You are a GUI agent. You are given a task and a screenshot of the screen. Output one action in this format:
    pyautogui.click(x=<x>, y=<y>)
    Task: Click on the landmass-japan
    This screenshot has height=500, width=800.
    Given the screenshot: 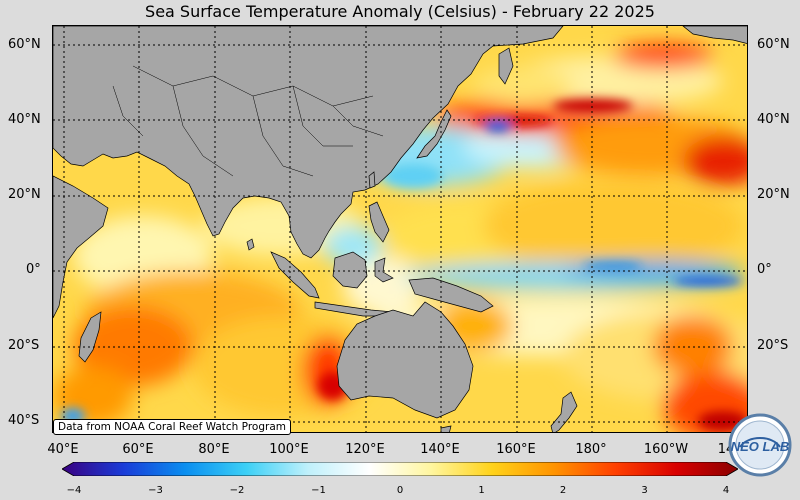 What is the action you would take?
    pyautogui.click(x=434, y=134)
    